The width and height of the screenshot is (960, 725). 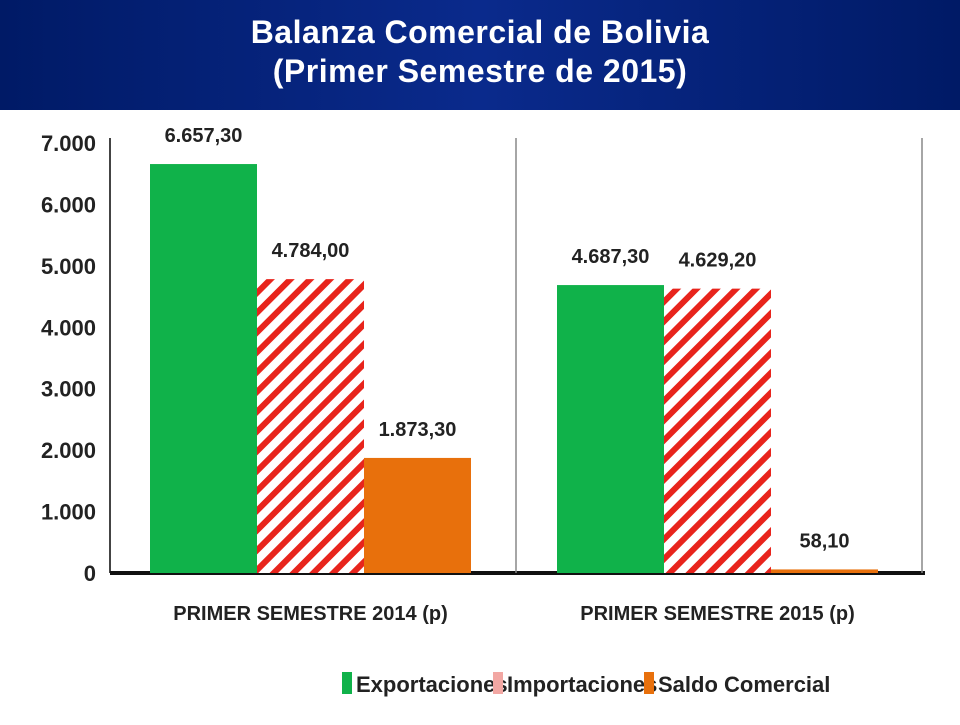 I want to click on data-label: 4.784,00, so click(x=311, y=251).